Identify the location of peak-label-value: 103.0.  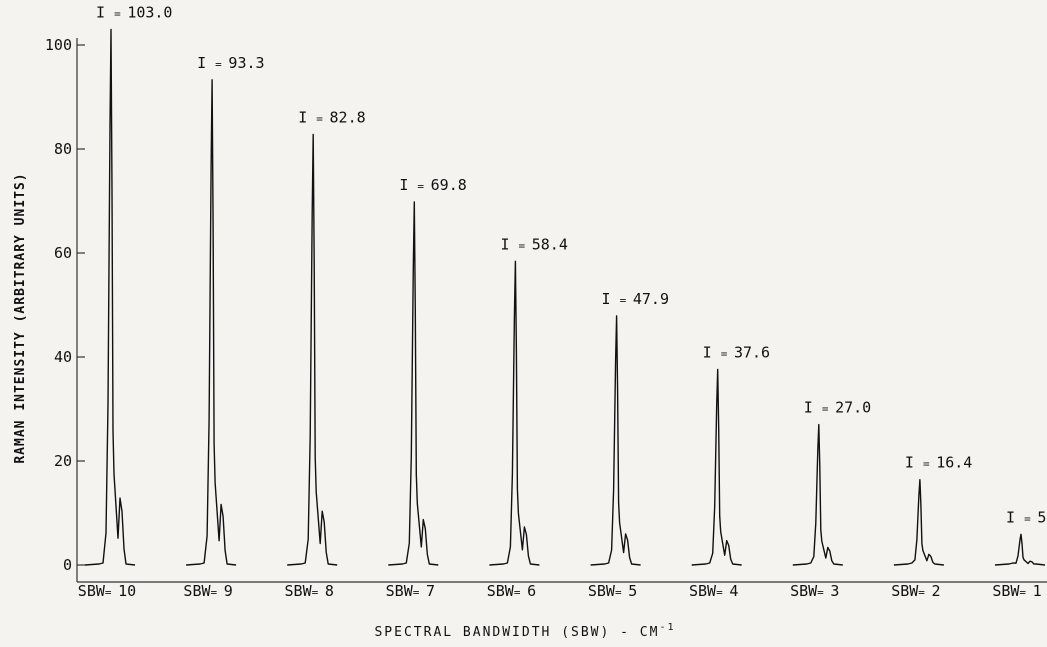
(149, 12).